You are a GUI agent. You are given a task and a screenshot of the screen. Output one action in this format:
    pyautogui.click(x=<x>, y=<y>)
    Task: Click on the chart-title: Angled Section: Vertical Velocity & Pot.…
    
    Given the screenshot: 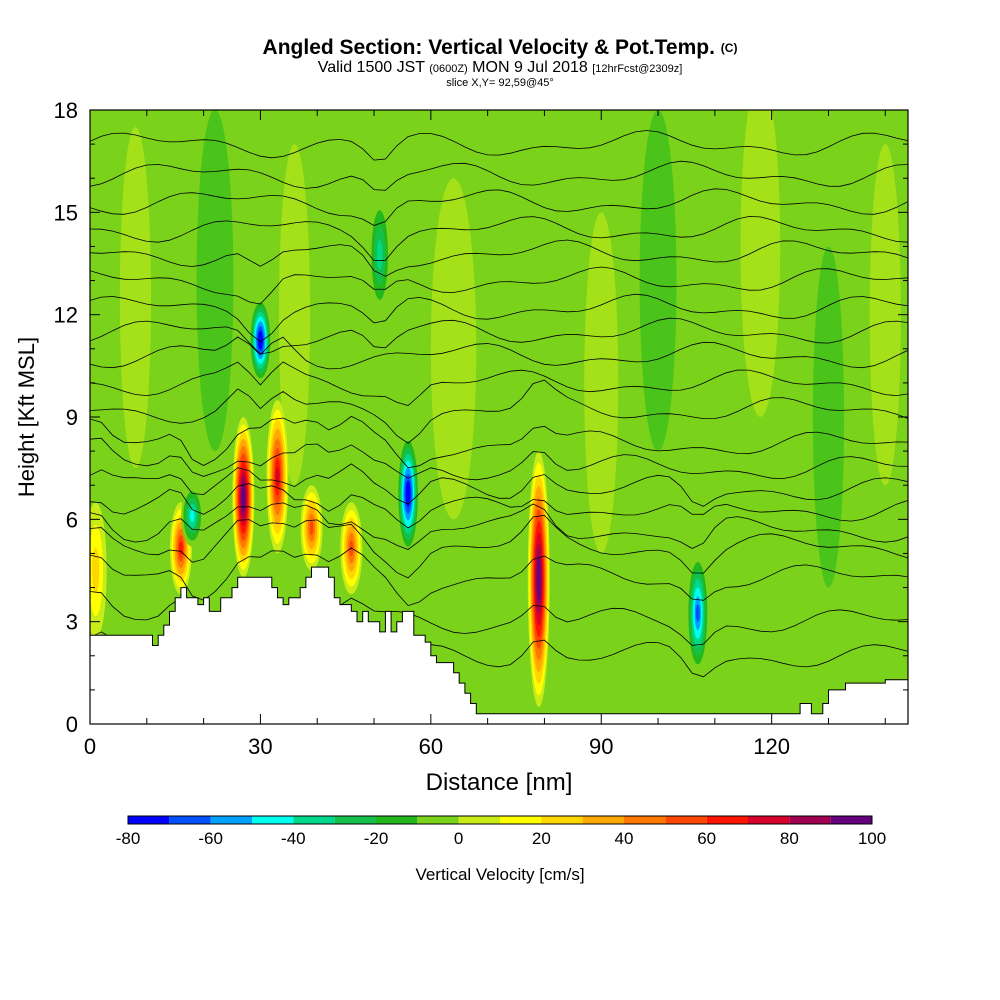 What is the action you would take?
    pyautogui.click(x=500, y=48)
    